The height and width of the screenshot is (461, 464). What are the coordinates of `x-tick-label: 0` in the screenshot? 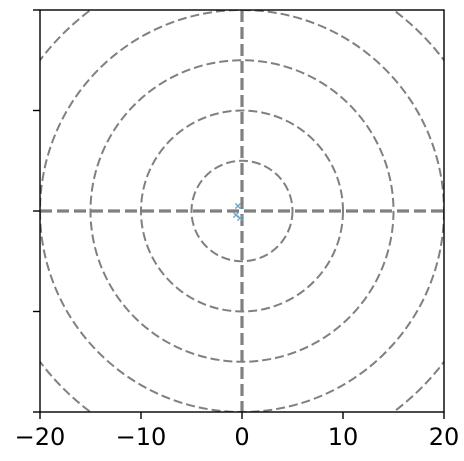 It's located at (241, 437).